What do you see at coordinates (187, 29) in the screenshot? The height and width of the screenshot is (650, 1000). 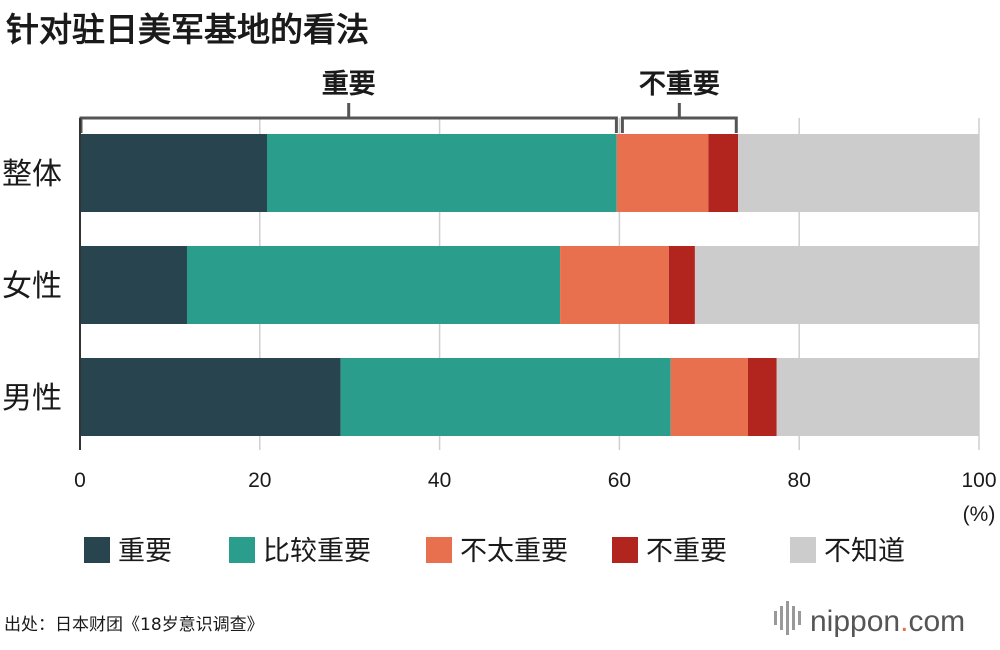 I see `chart-title: 针对驻日美军基地的看法` at bounding box center [187, 29].